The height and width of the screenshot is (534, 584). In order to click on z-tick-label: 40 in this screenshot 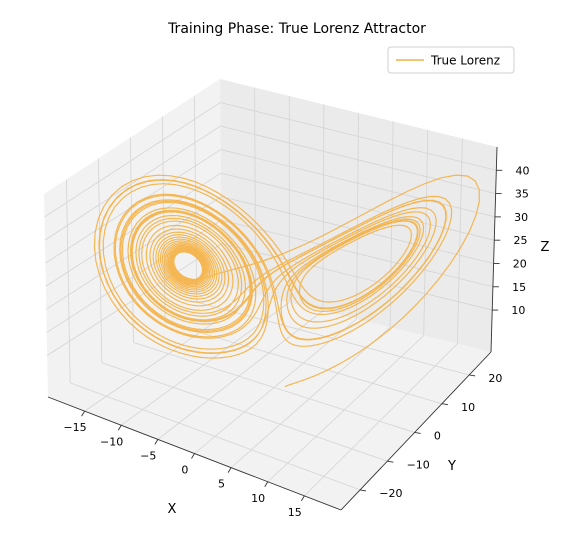, I will do `click(523, 170)`.